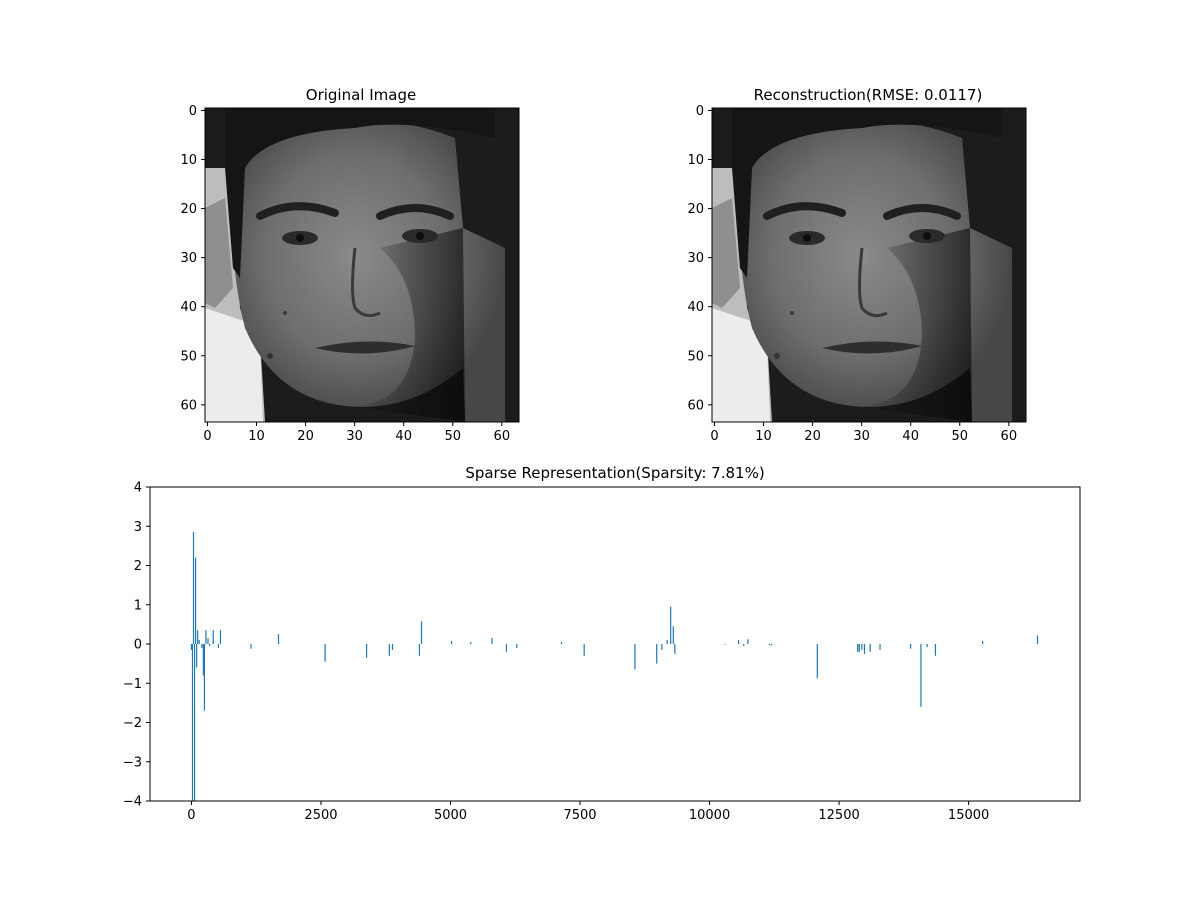  What do you see at coordinates (132, 684) in the screenshot?
I see `y-tick-label: −1` at bounding box center [132, 684].